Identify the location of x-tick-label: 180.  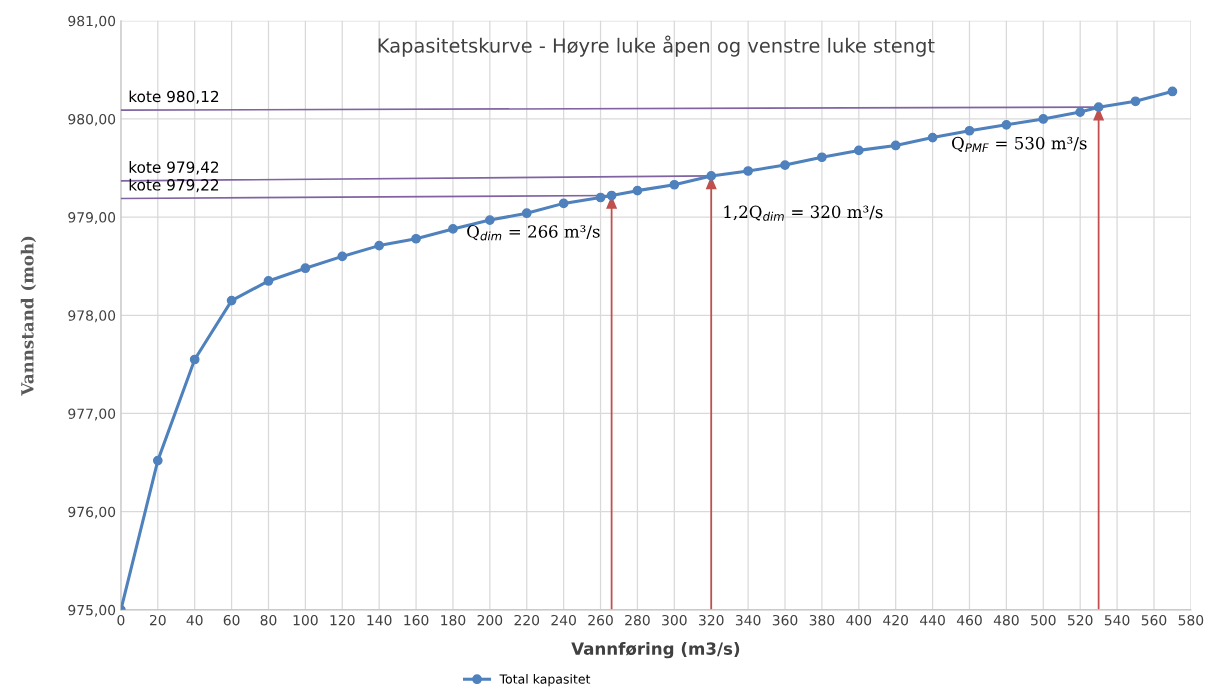
(453, 620).